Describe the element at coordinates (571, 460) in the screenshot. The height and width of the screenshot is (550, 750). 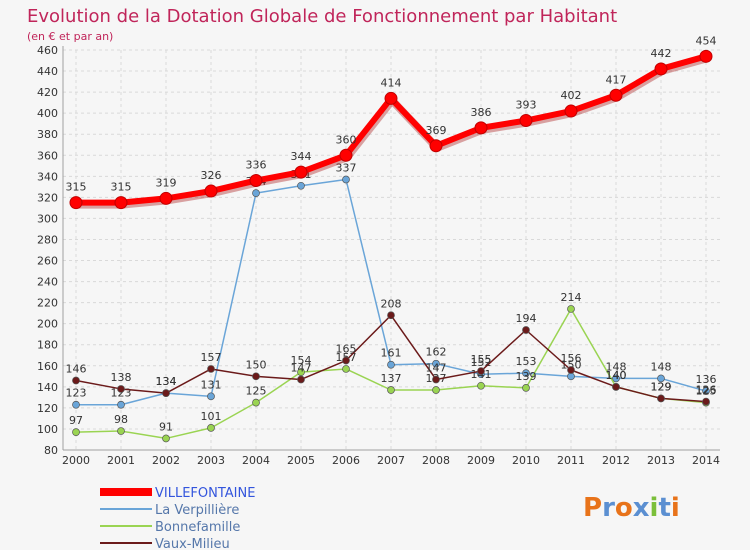
I see `x-tick-label: 2011` at that location.